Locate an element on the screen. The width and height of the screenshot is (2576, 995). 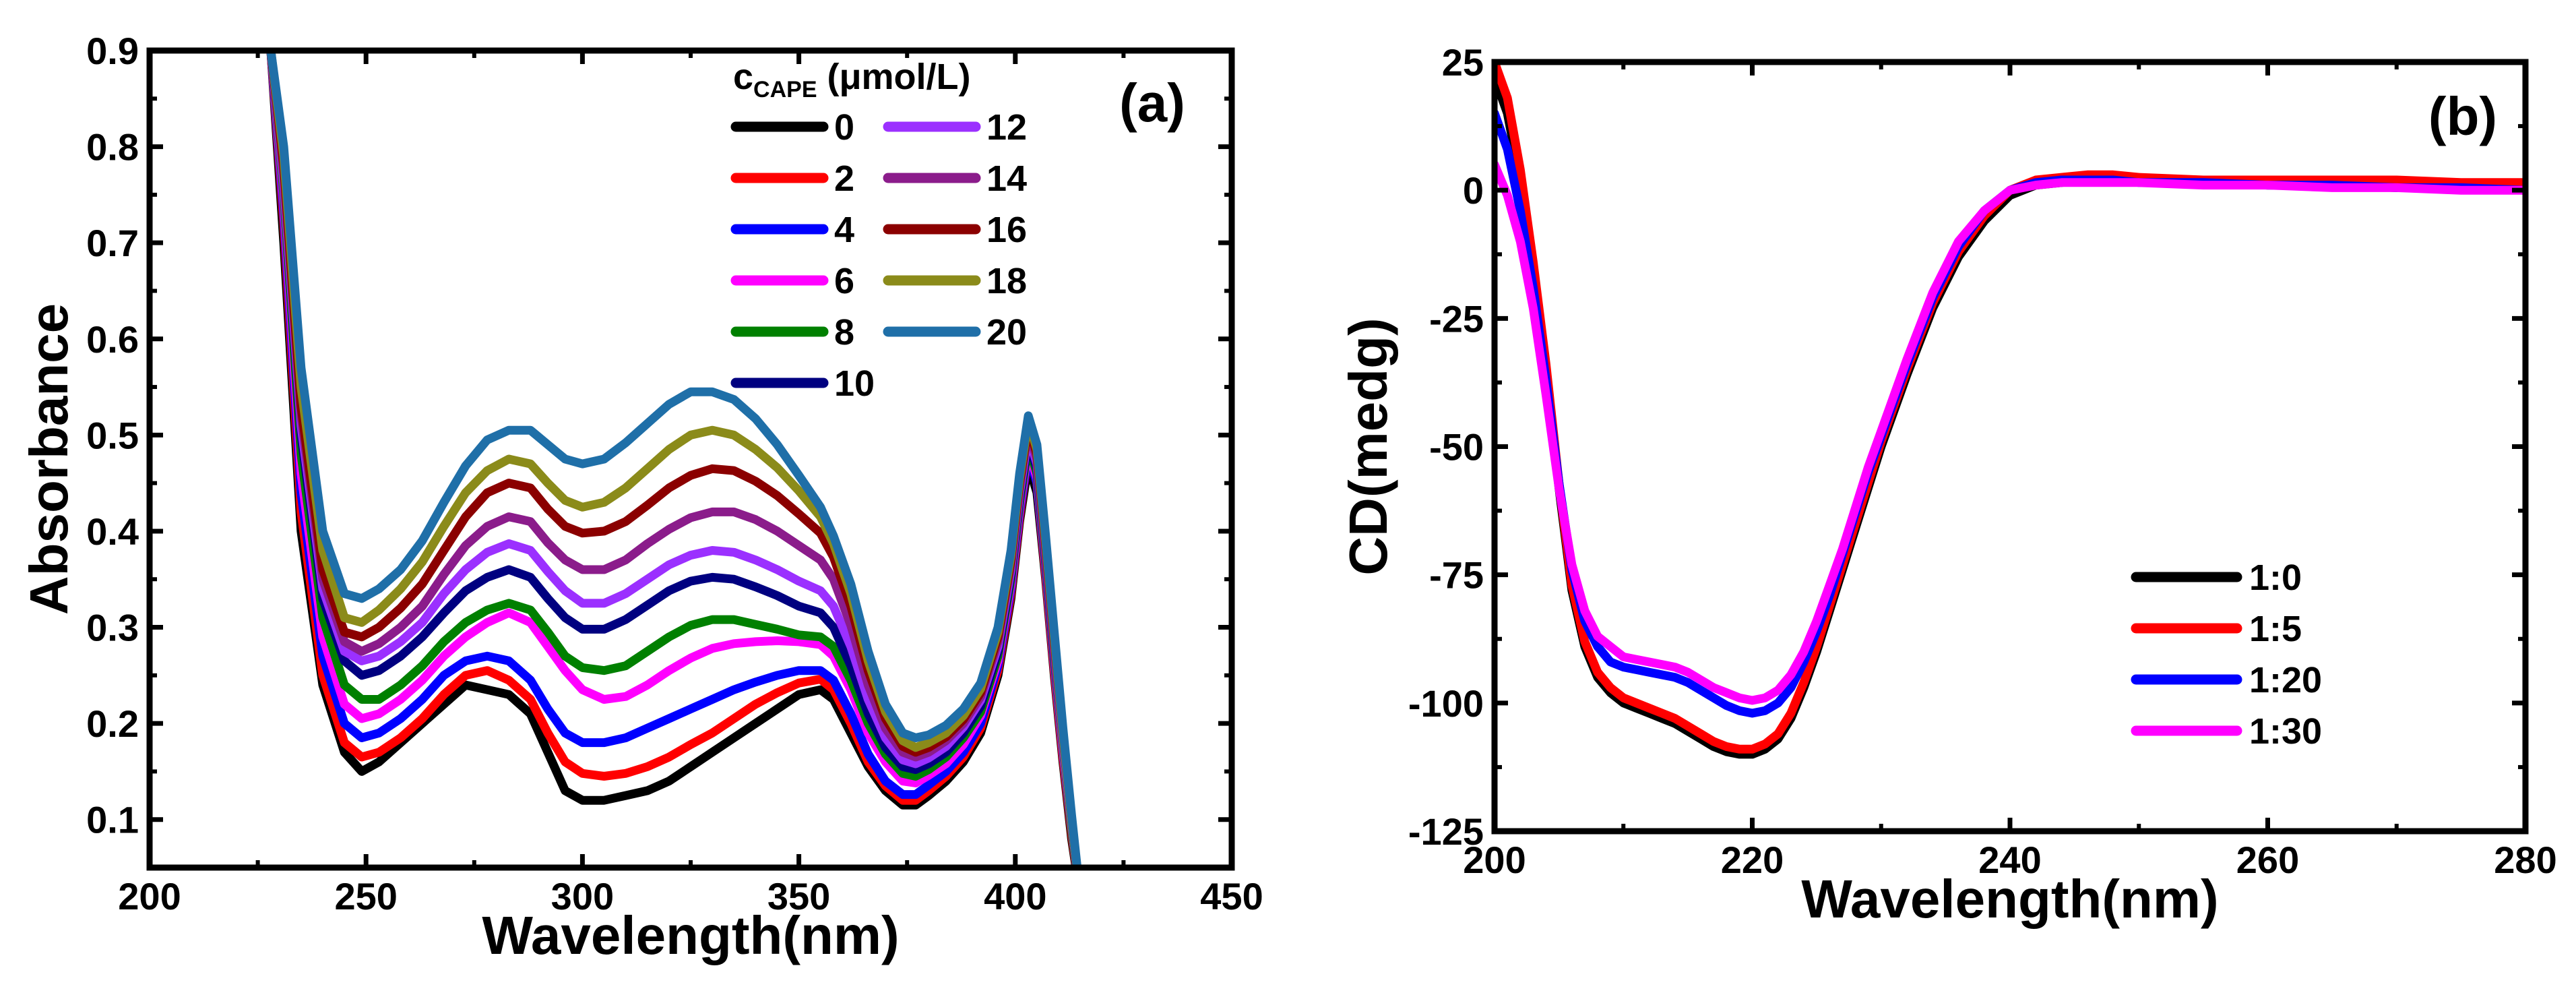
panel-a-legend-label-6: 6 is located at coordinates (844, 281).